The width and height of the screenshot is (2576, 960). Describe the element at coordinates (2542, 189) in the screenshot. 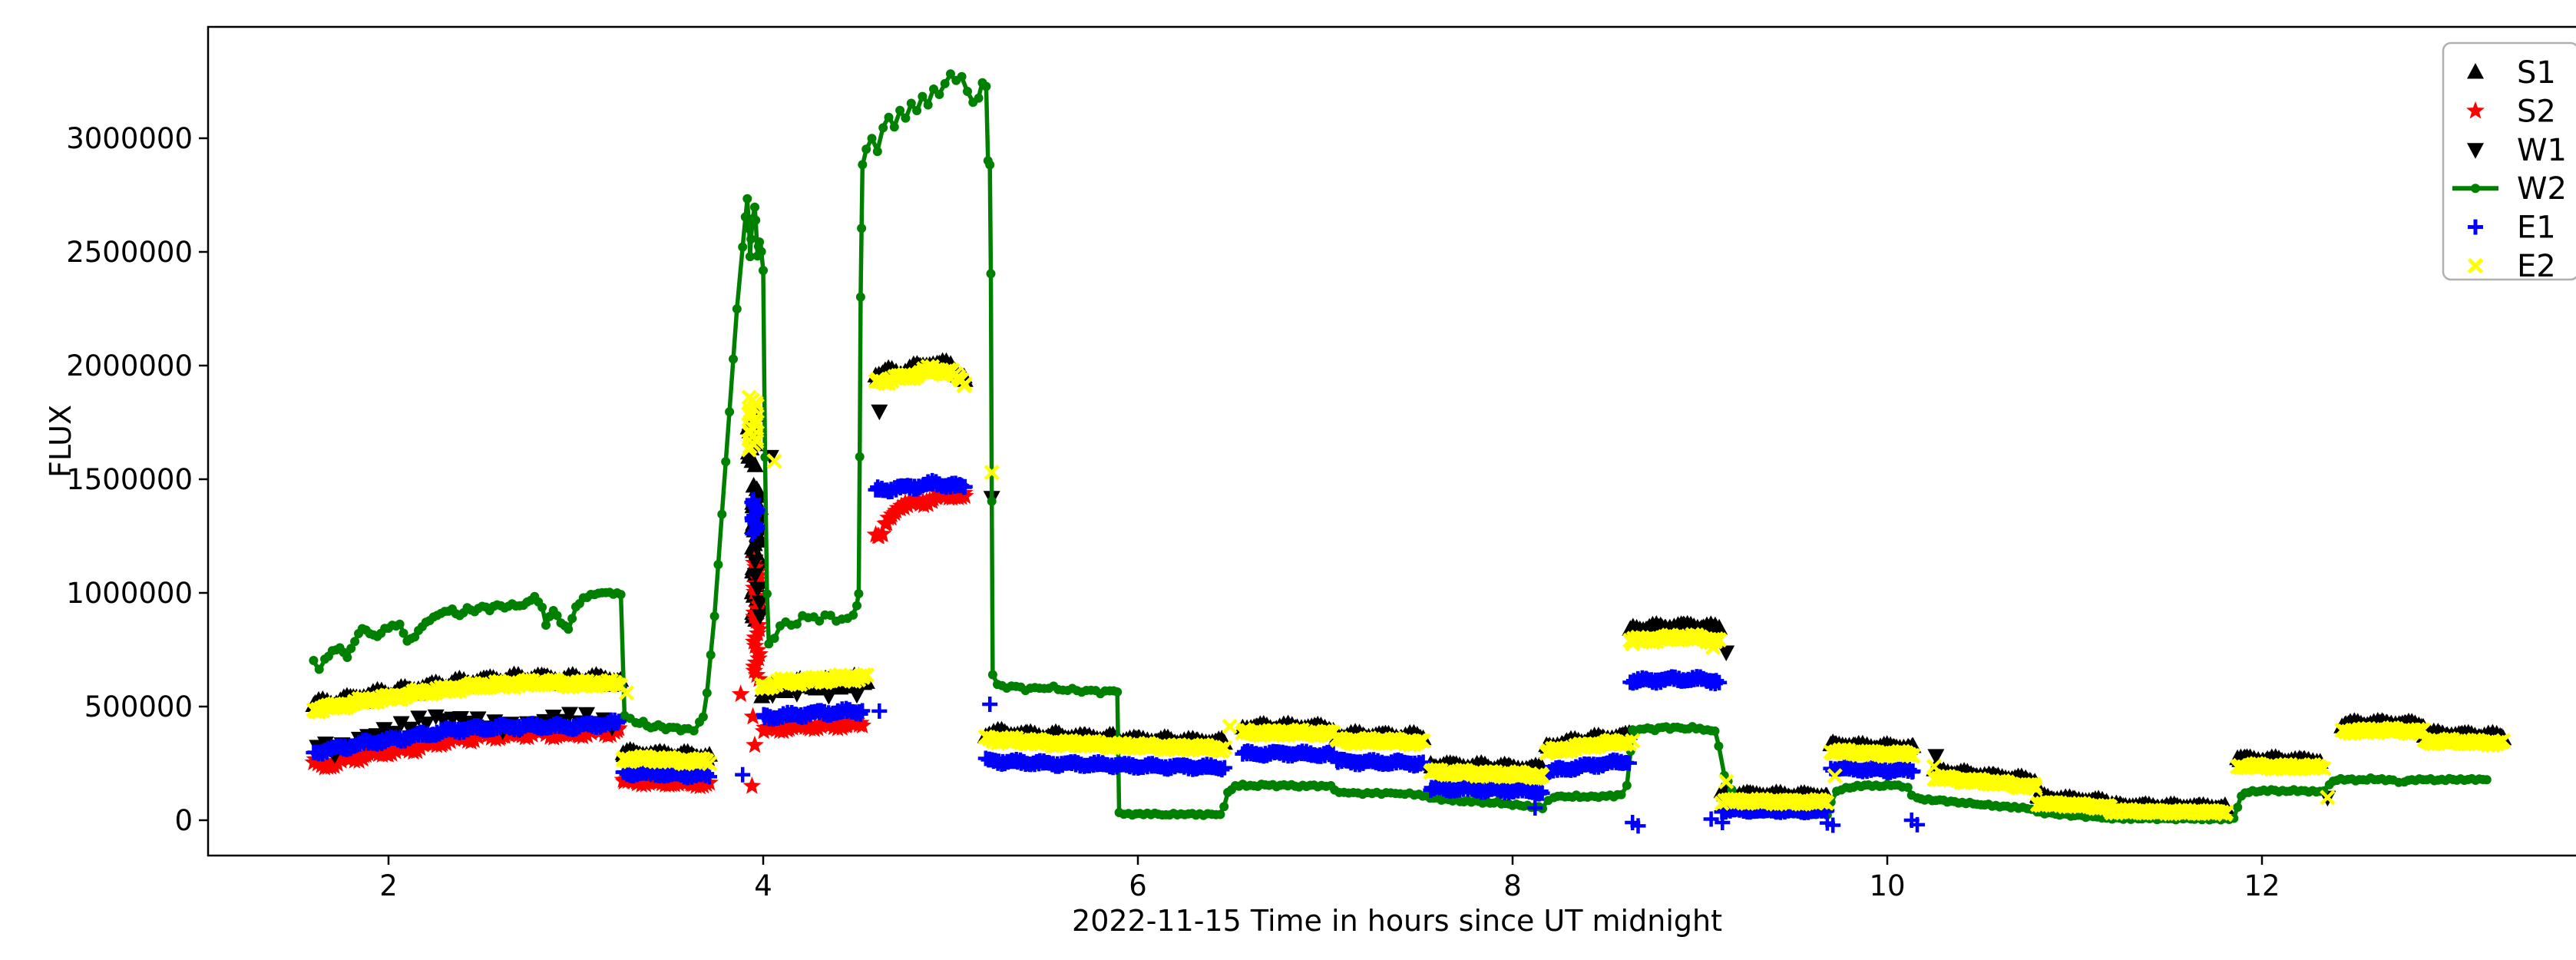

I see `legend-label: W2` at that location.